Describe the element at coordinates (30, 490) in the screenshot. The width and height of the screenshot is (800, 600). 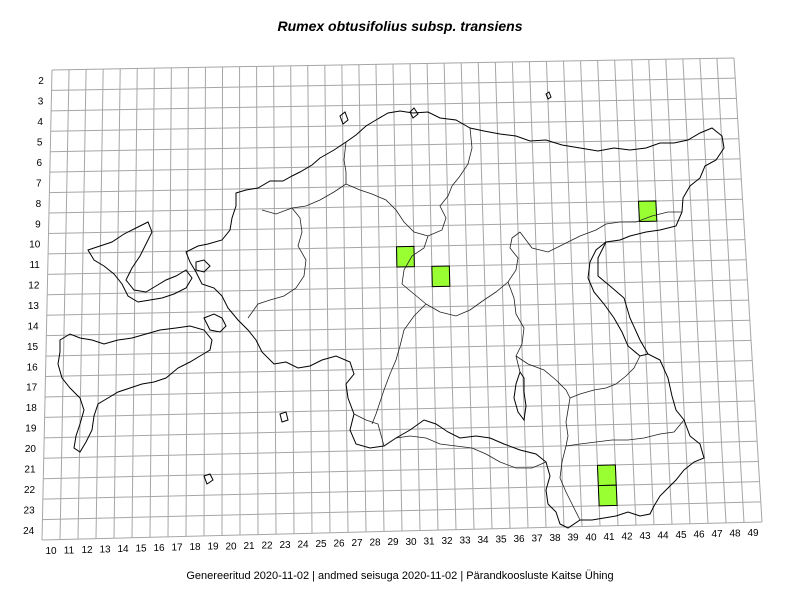
I see `row-label: 22` at that location.